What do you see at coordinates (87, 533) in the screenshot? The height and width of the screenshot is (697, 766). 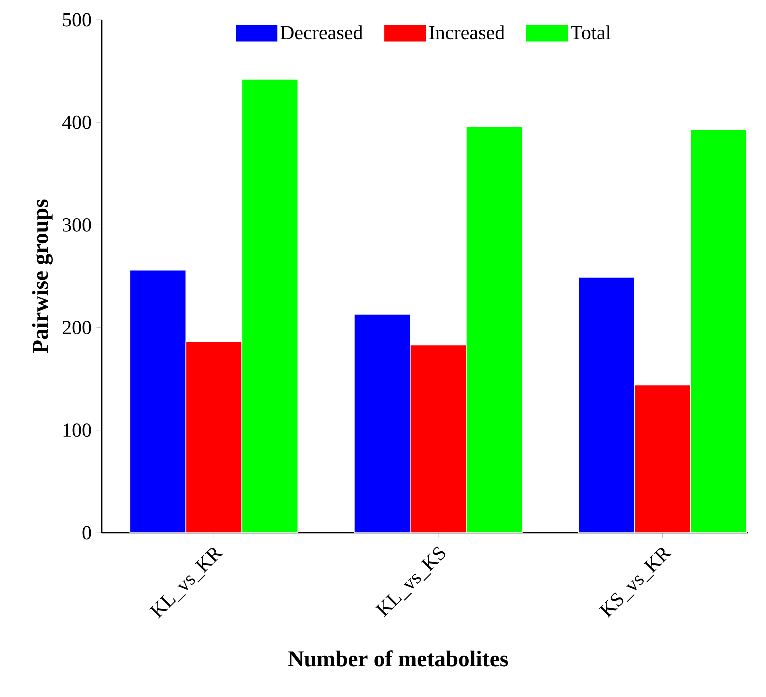 I see `y-tick-label: 0` at bounding box center [87, 533].